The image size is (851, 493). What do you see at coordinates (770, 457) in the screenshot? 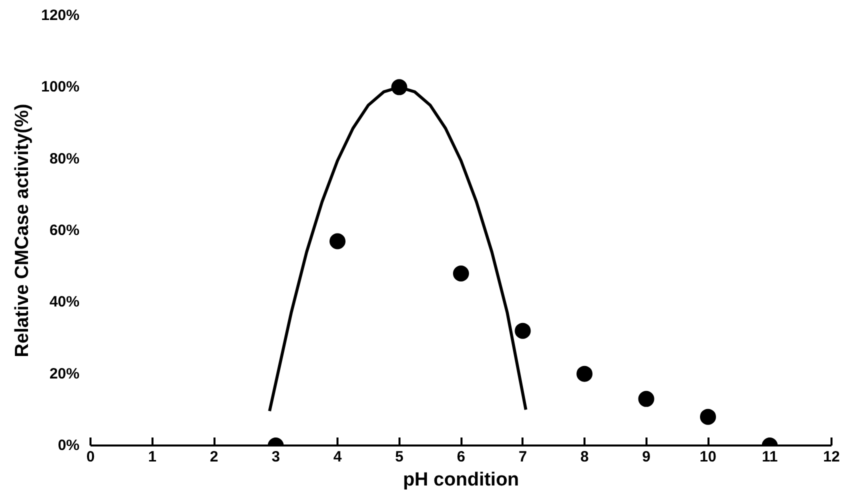
I see `x-tick-label: 11` at bounding box center [770, 457].